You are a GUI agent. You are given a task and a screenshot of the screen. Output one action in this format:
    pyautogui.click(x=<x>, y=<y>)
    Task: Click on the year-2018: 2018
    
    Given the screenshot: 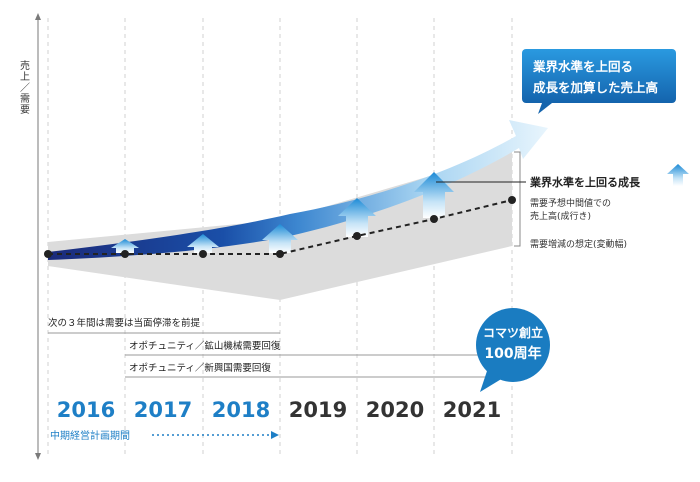 What is the action you would take?
    pyautogui.click(x=241, y=410)
    